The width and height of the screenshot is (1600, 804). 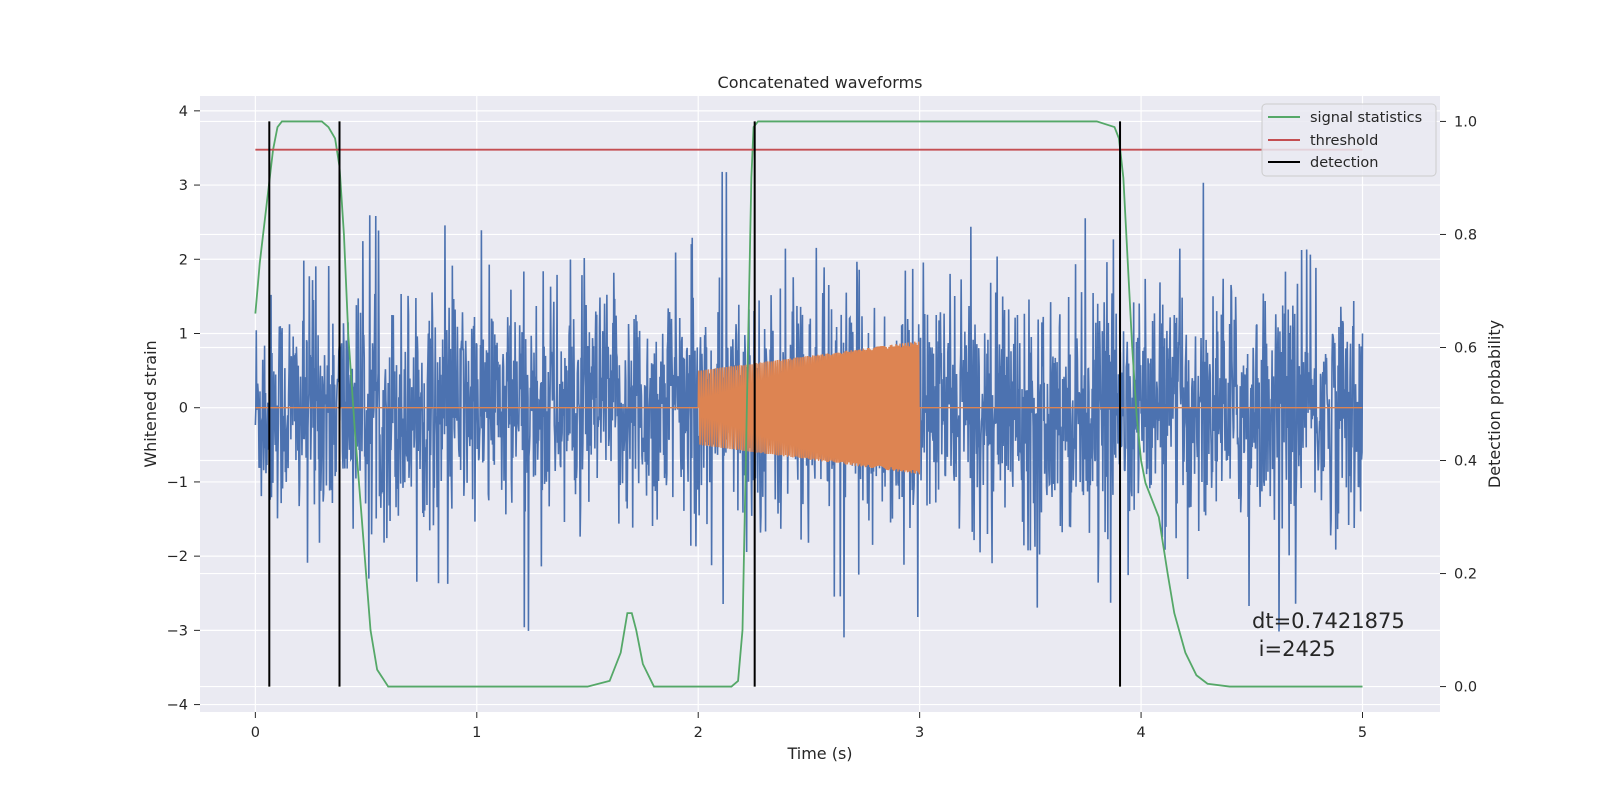 I want to click on y2-tick-label: 1.0, so click(x=1465, y=122).